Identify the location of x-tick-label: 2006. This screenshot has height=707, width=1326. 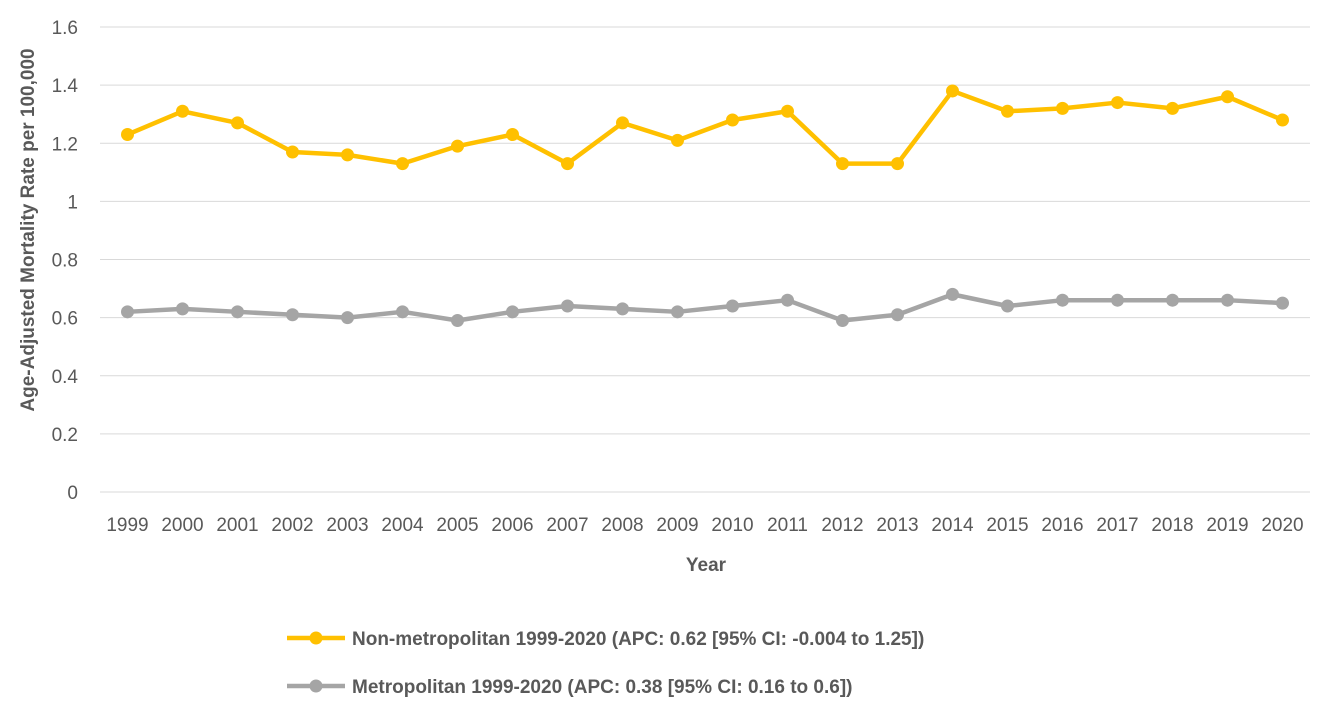
(512, 525).